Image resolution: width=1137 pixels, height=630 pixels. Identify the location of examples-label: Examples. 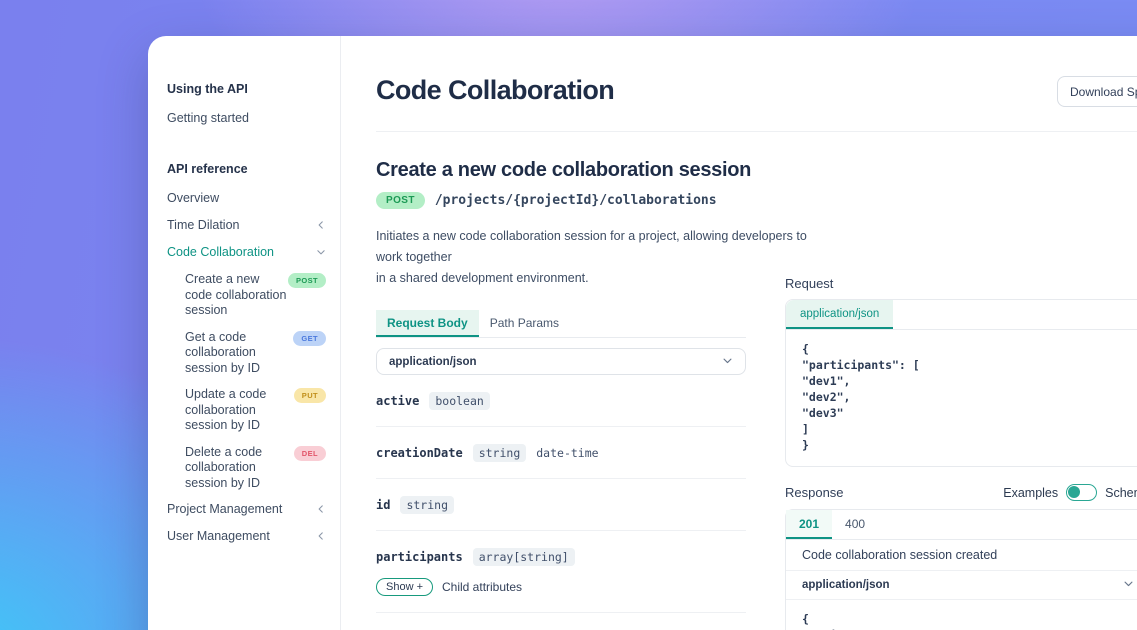
(1031, 492).